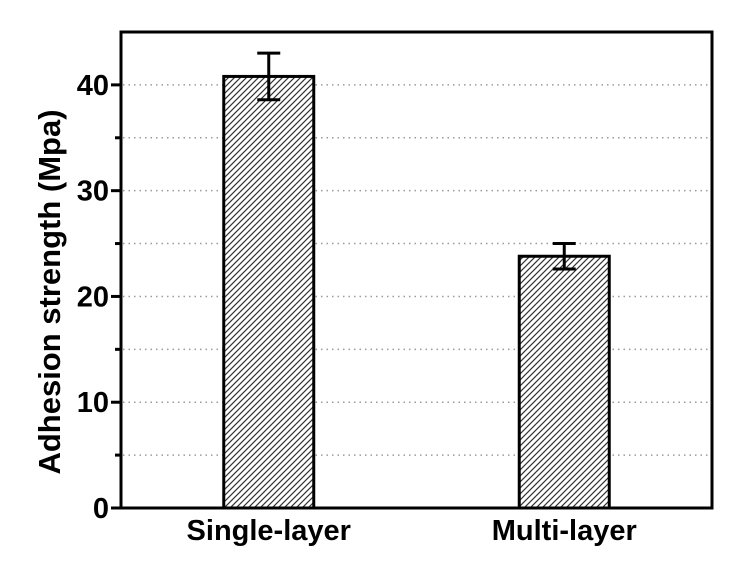 The height and width of the screenshot is (568, 744). I want to click on x-category-label: Single-layer, so click(269, 531).